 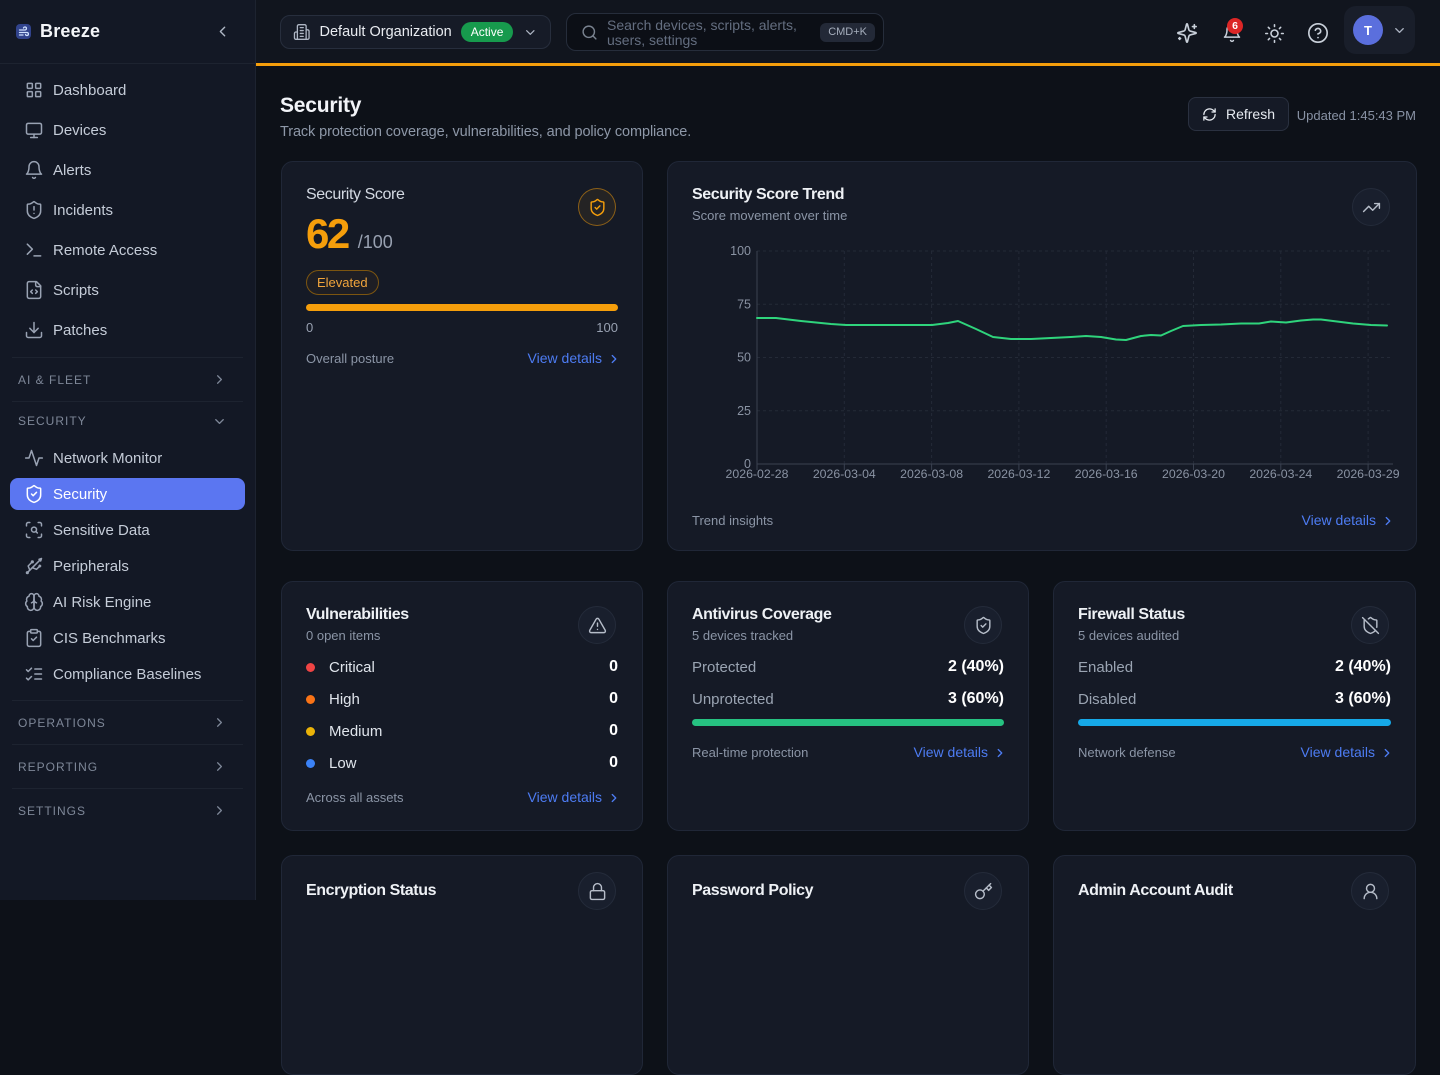 I want to click on svg-text: 2026-03-04, so click(x=844, y=474).